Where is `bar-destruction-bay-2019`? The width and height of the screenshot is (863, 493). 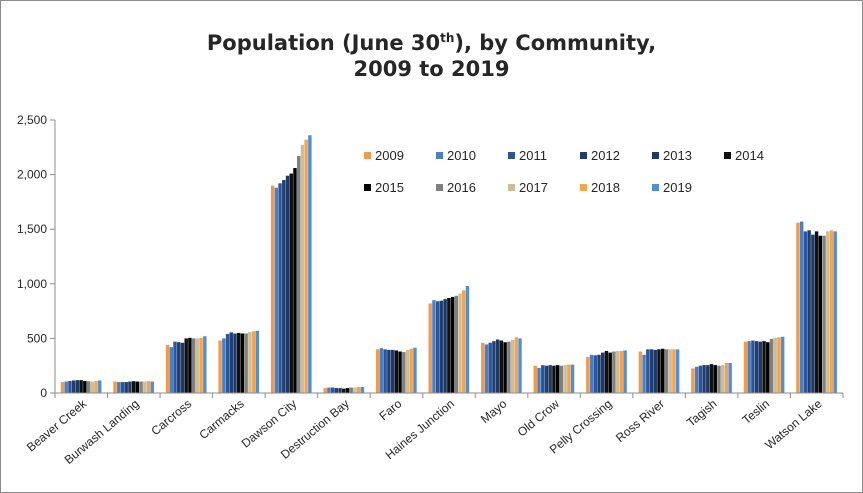
bar-destruction-bay-2019 is located at coordinates (362, 389).